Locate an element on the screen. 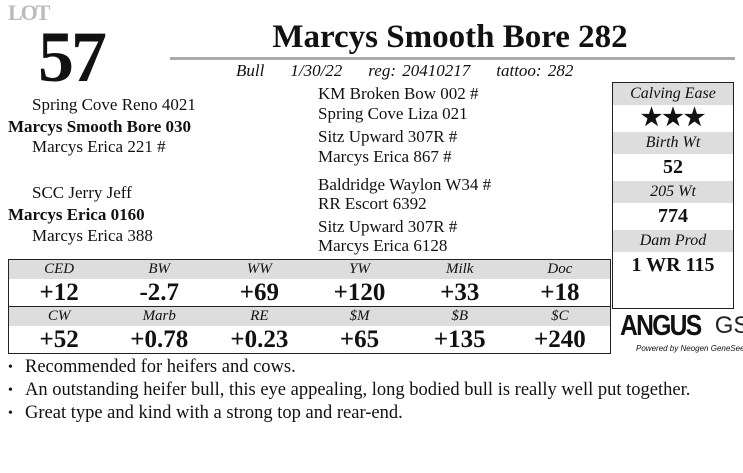 The width and height of the screenshot is (743, 473). sire-sire: Spring Cove Reno 4021 is located at coordinates (114, 104).